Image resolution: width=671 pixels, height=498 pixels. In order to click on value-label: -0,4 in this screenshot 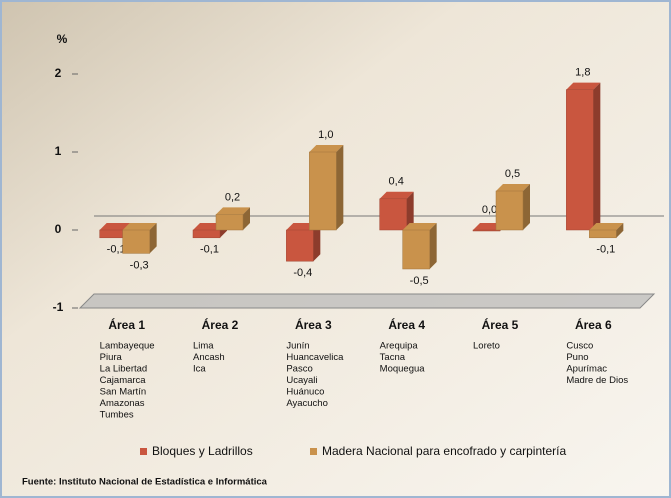, I will do `click(302, 273)`.